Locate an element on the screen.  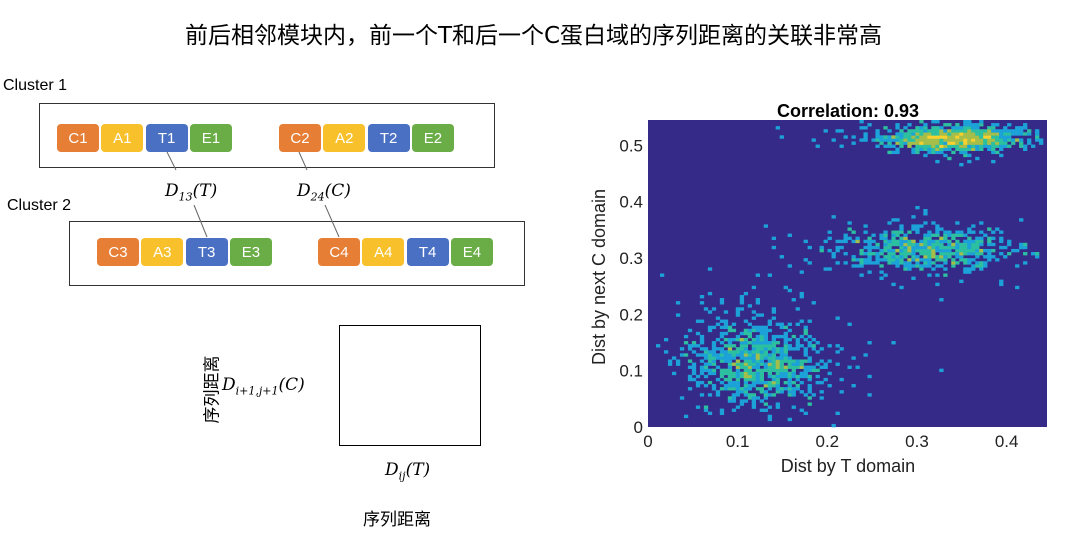
domain-a3: A3 is located at coordinates (162, 252).